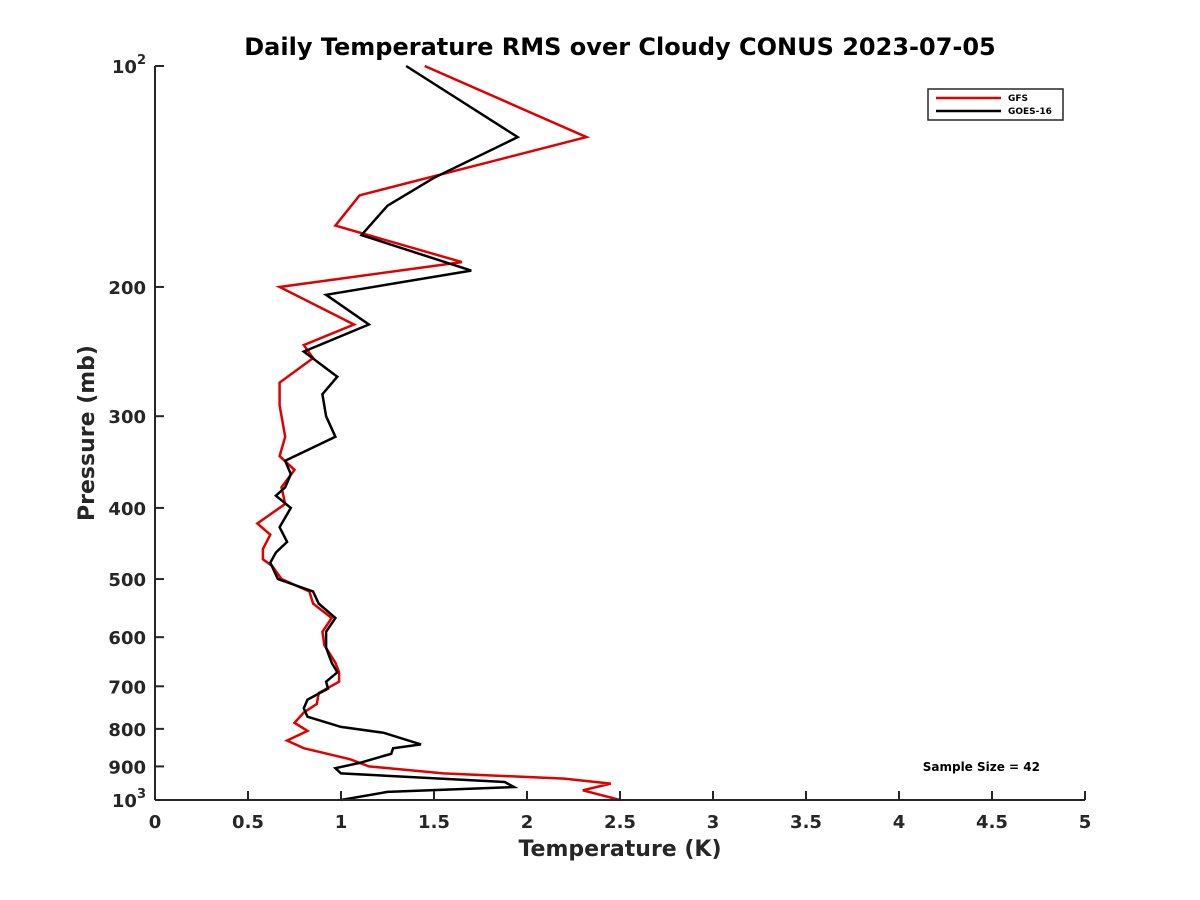 The height and width of the screenshot is (900, 1200). I want to click on y-tick-label: 300, so click(127, 417).